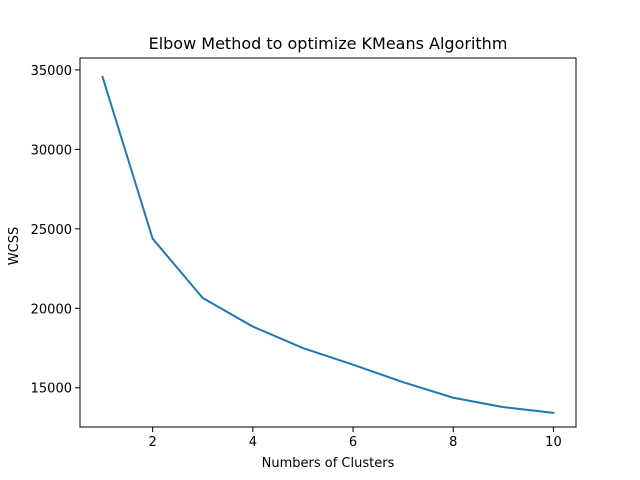 The image size is (640, 480). What do you see at coordinates (328, 463) in the screenshot?
I see `x-axis-label: Numbers of Clusters` at bounding box center [328, 463].